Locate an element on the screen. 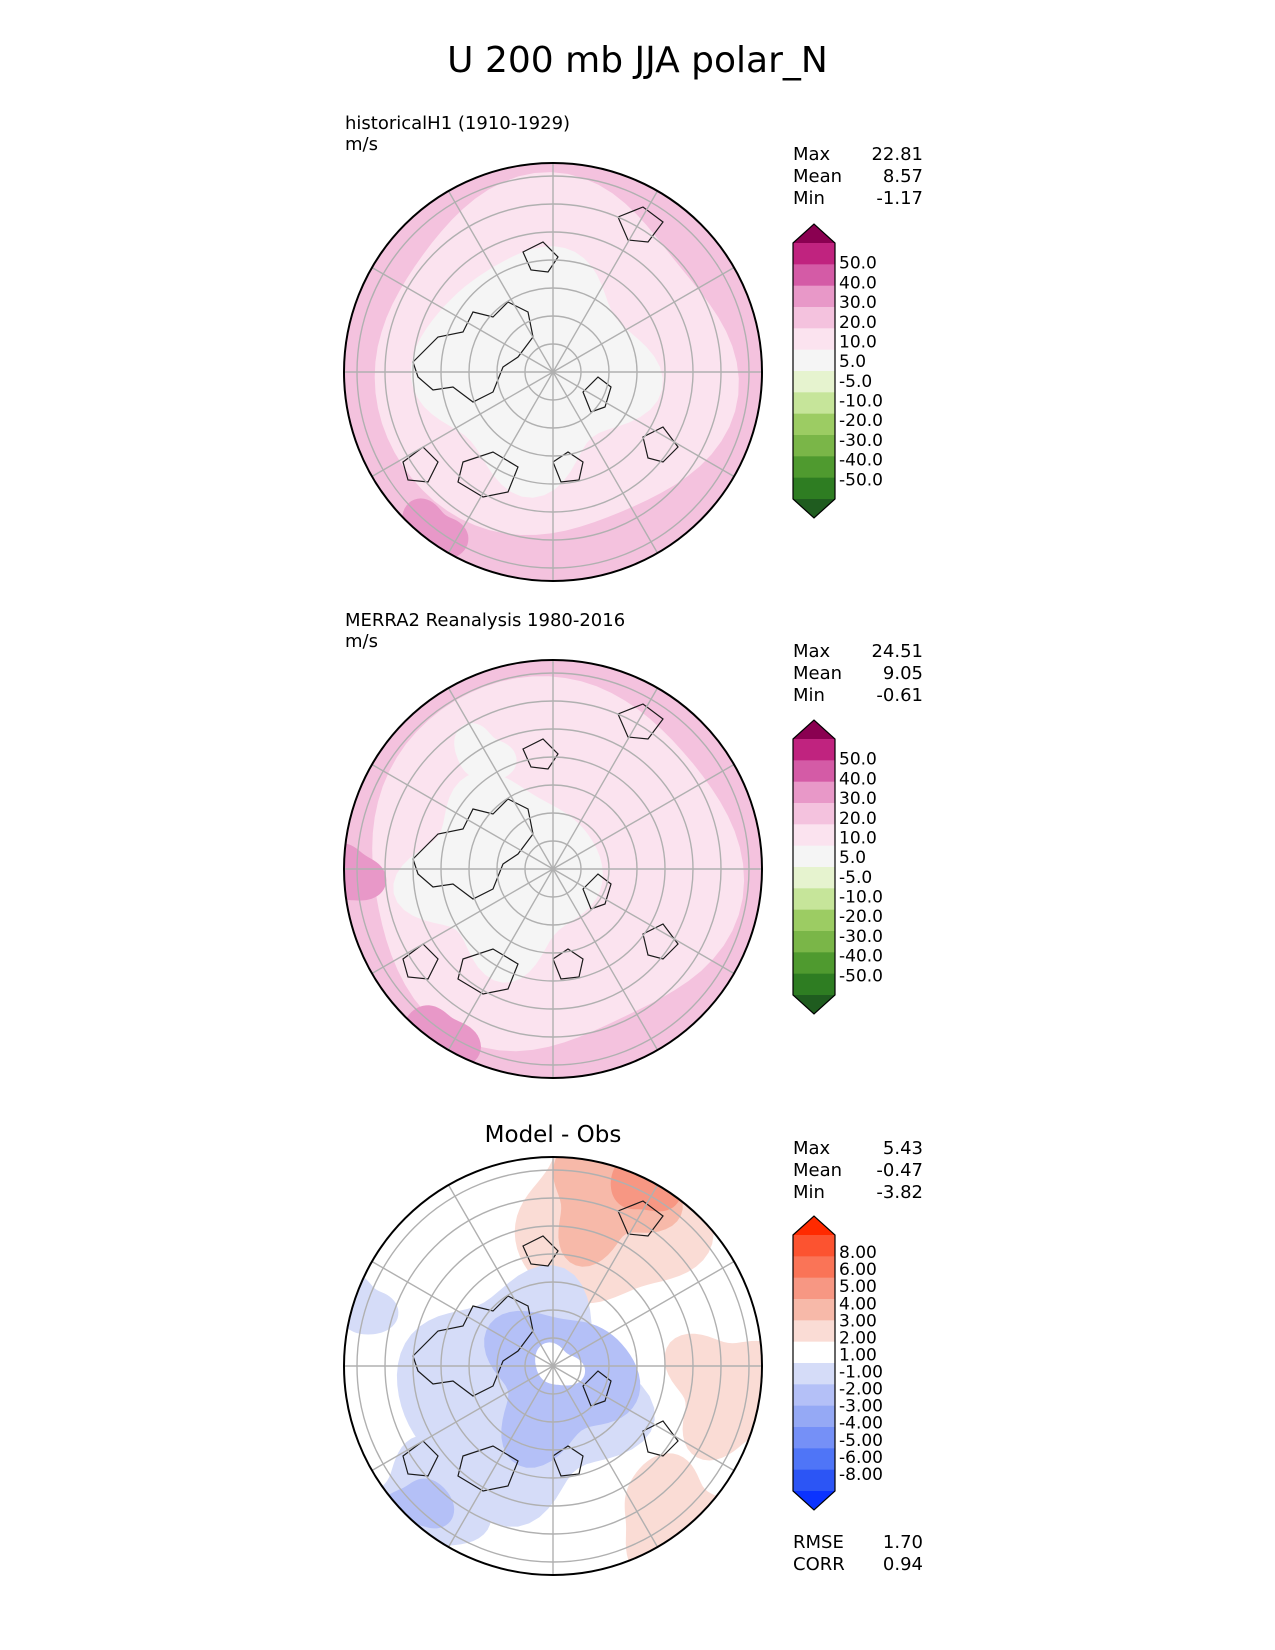  metric-label: RMSE is located at coordinates (818, 1542).